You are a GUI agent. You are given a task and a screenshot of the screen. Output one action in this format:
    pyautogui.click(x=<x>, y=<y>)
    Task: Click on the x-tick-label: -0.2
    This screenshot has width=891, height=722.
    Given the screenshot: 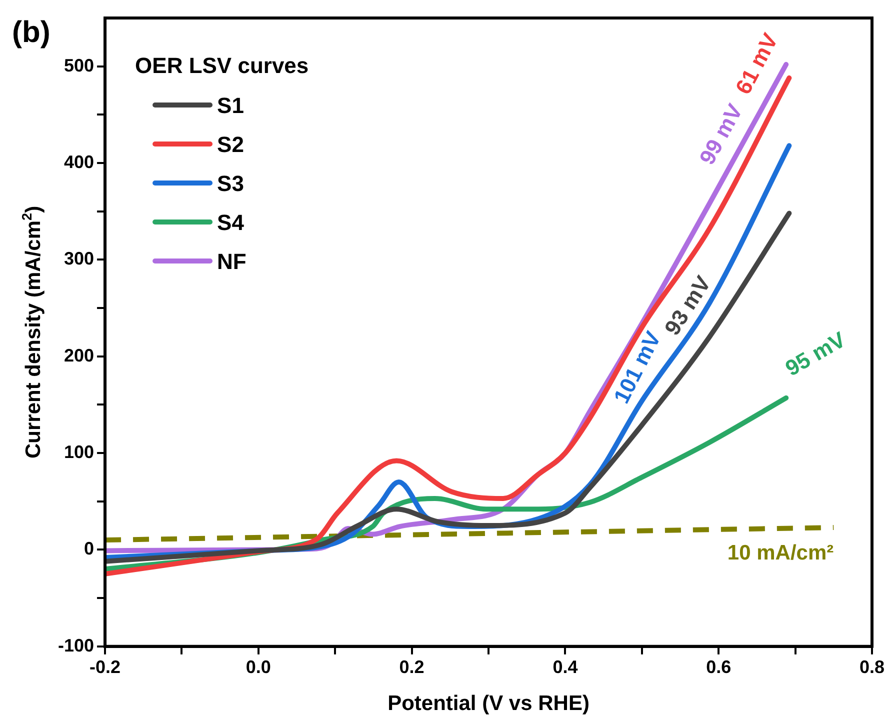 What is the action you would take?
    pyautogui.click(x=105, y=667)
    